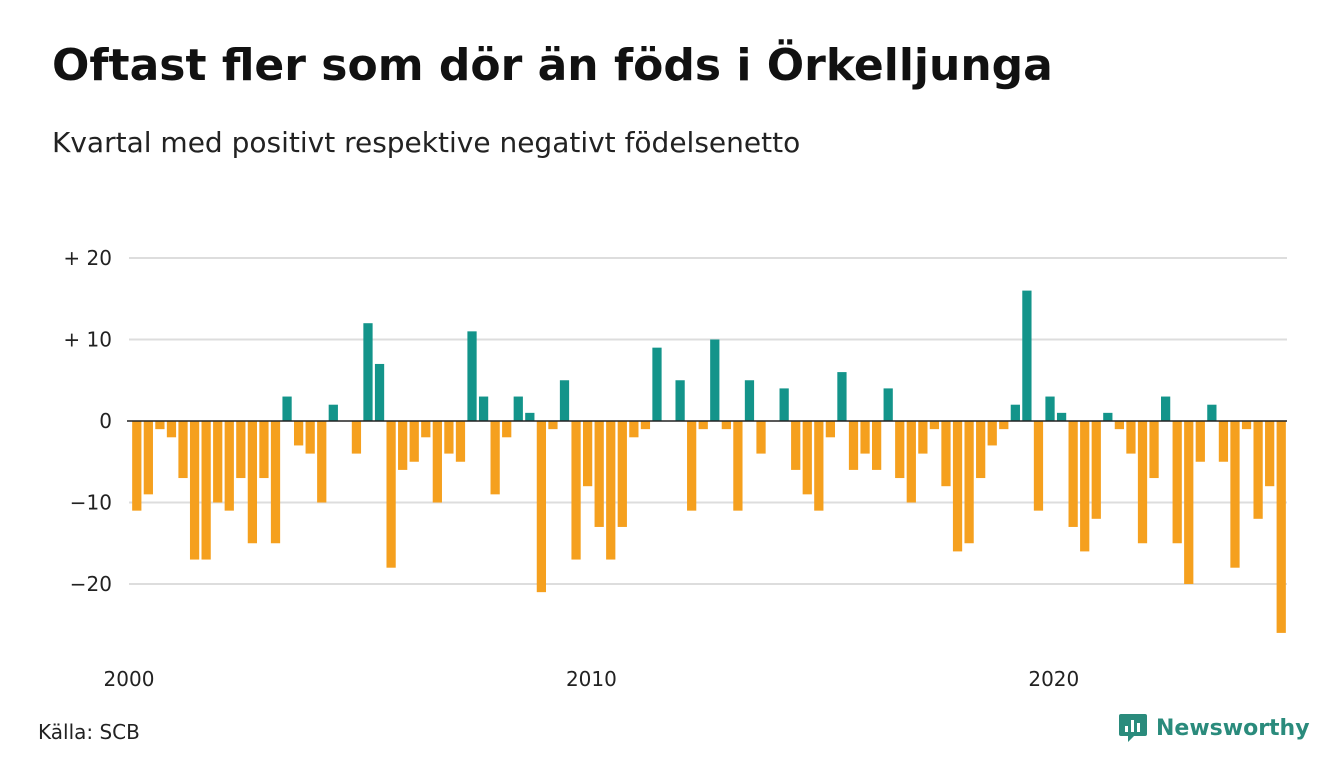  What do you see at coordinates (1214, 728) in the screenshot?
I see `brand-logo: Newsworthy` at bounding box center [1214, 728].